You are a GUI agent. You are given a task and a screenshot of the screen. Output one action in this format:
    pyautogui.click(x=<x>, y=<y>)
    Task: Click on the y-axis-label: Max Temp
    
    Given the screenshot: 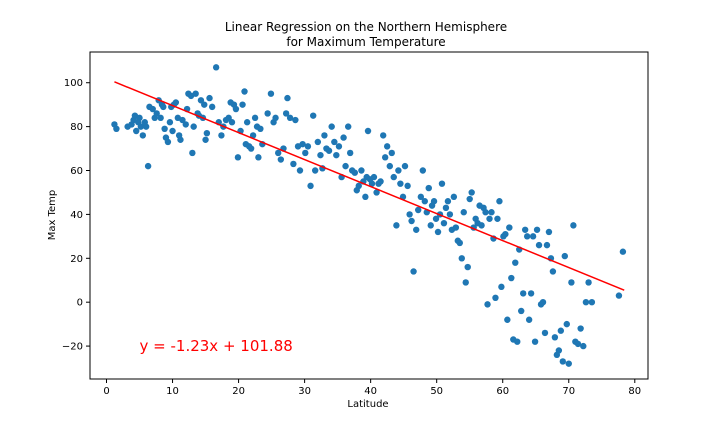 What is the action you would take?
    pyautogui.click(x=52, y=215)
    